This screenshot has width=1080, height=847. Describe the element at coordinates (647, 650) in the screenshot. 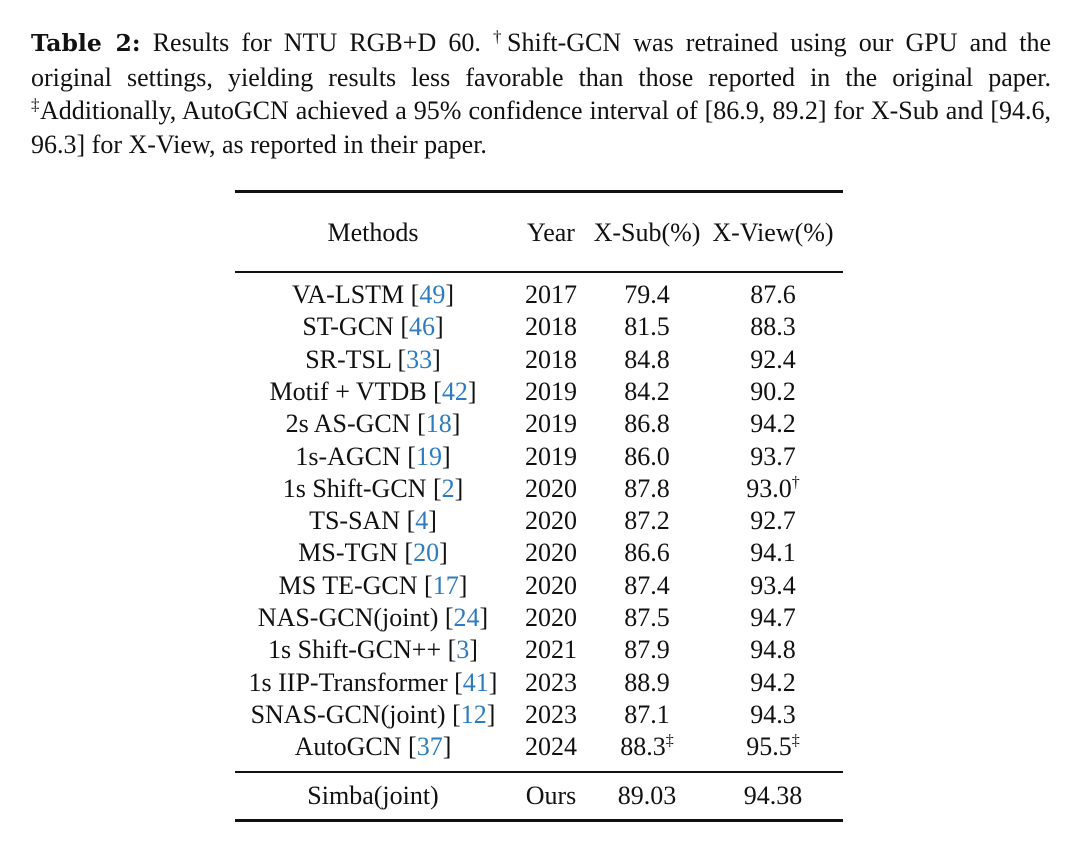

I see `row-xsub: 87.9` at that location.